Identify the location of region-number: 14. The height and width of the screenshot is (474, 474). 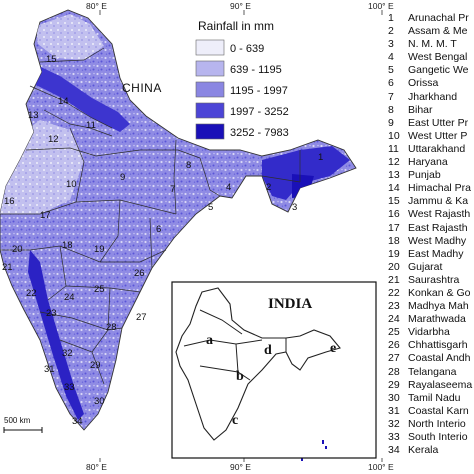
(63, 101).